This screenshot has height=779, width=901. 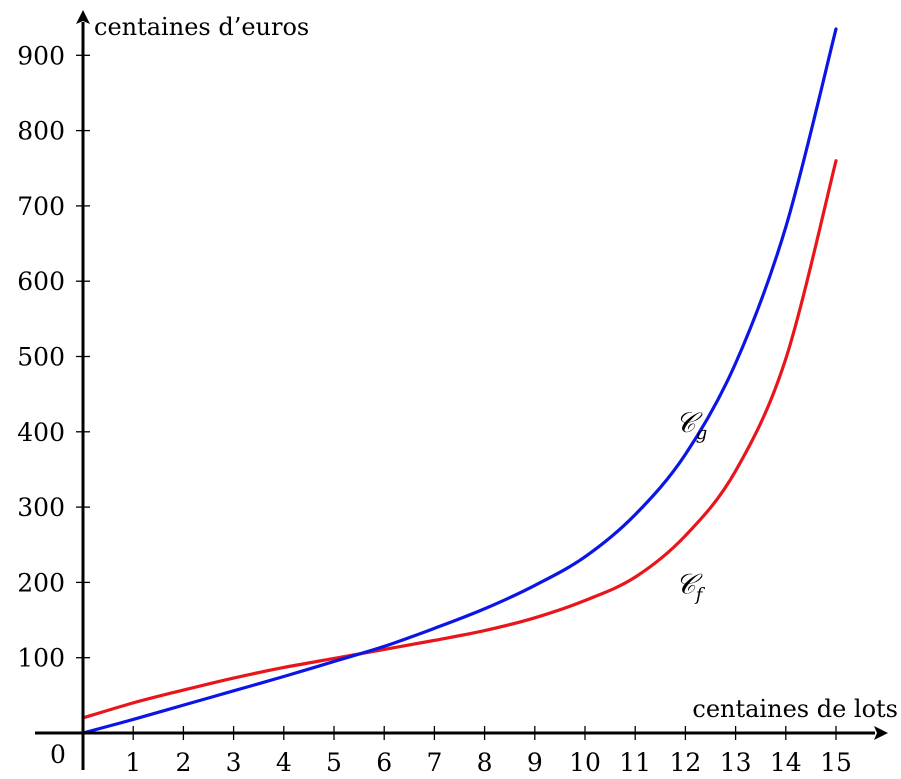 I want to click on x-tick-label: 4, so click(x=284, y=762).